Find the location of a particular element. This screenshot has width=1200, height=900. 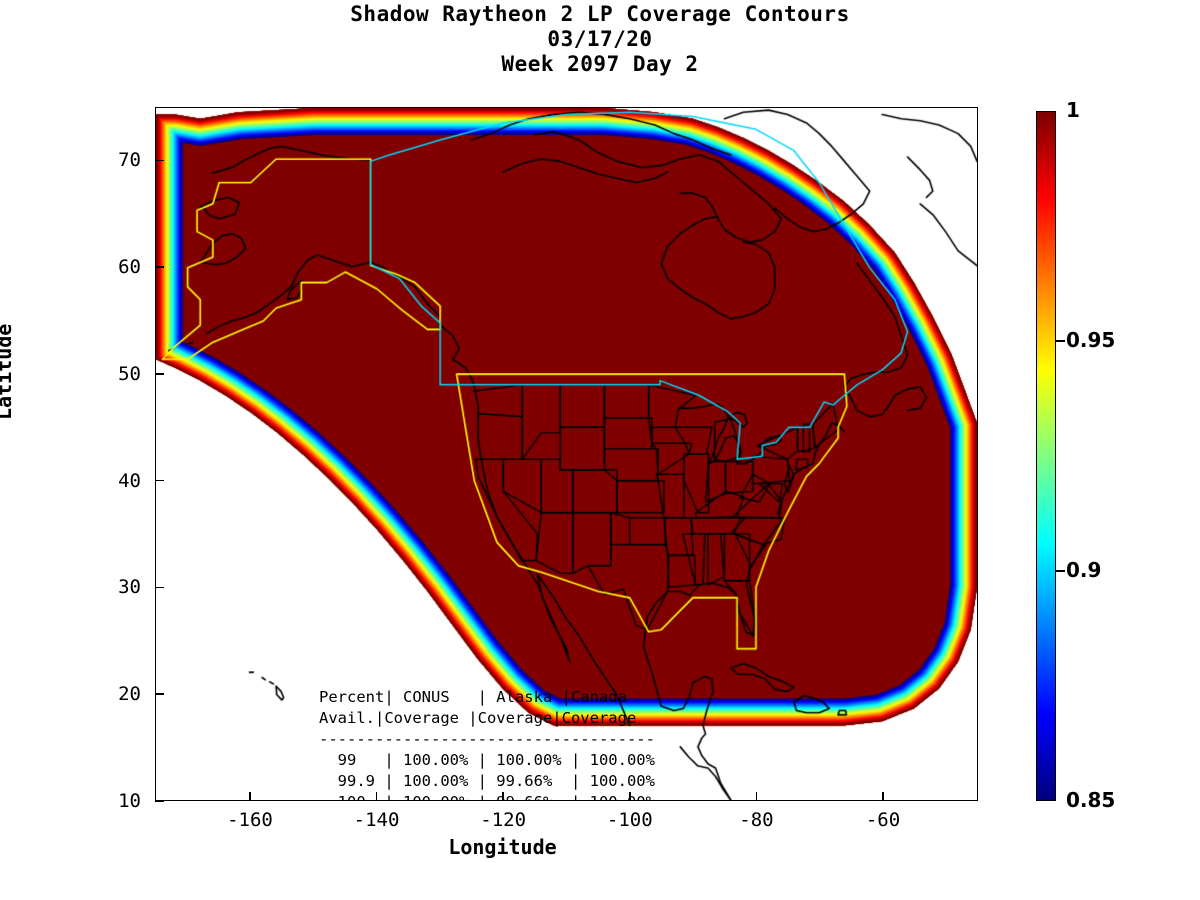

colorbar-tick-label: 1 is located at coordinates (1073, 110).